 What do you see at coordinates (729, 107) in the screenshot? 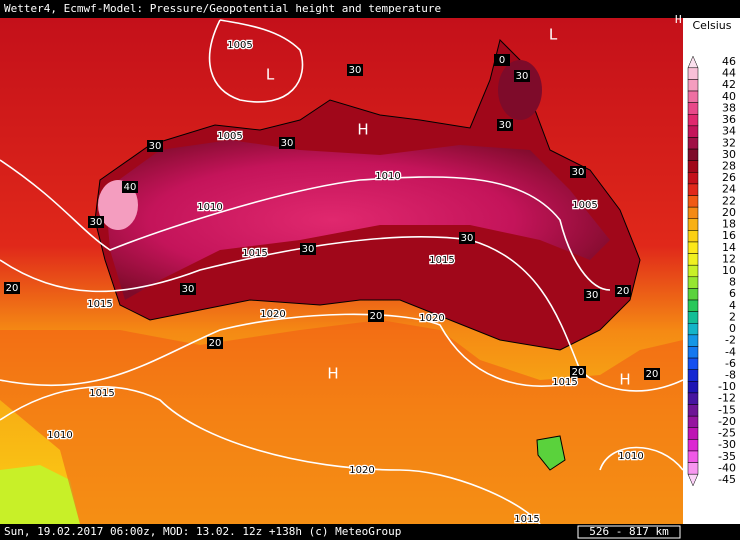
I see `legend-label: 38` at bounding box center [729, 107].